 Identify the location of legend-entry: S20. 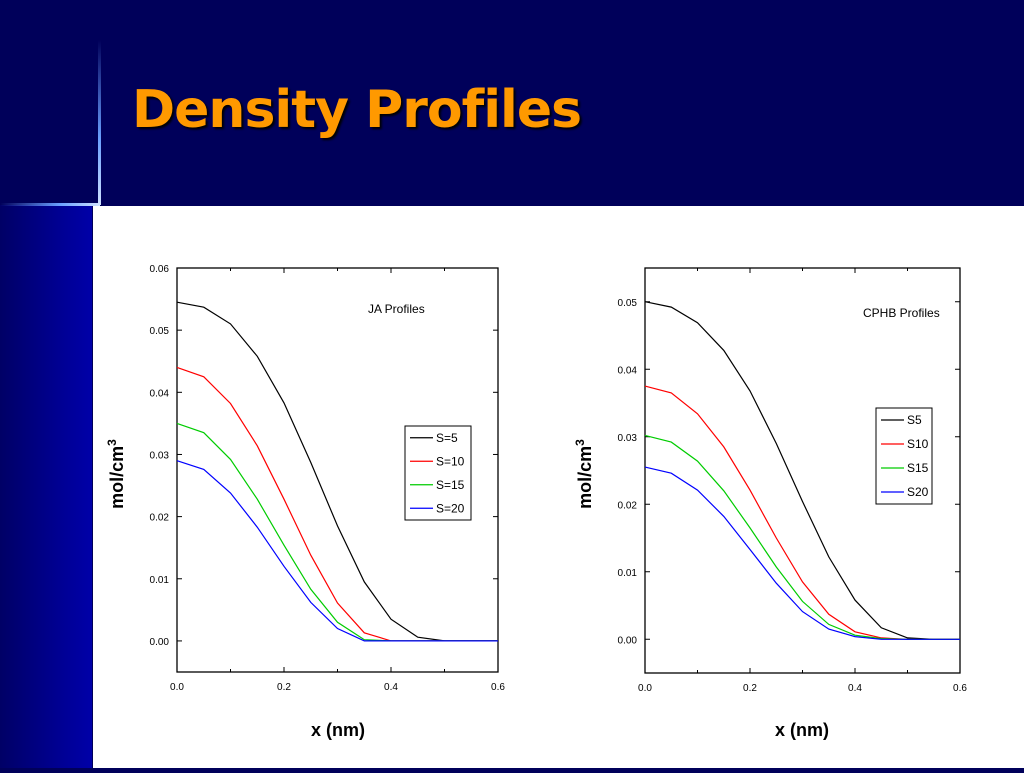
(918, 492).